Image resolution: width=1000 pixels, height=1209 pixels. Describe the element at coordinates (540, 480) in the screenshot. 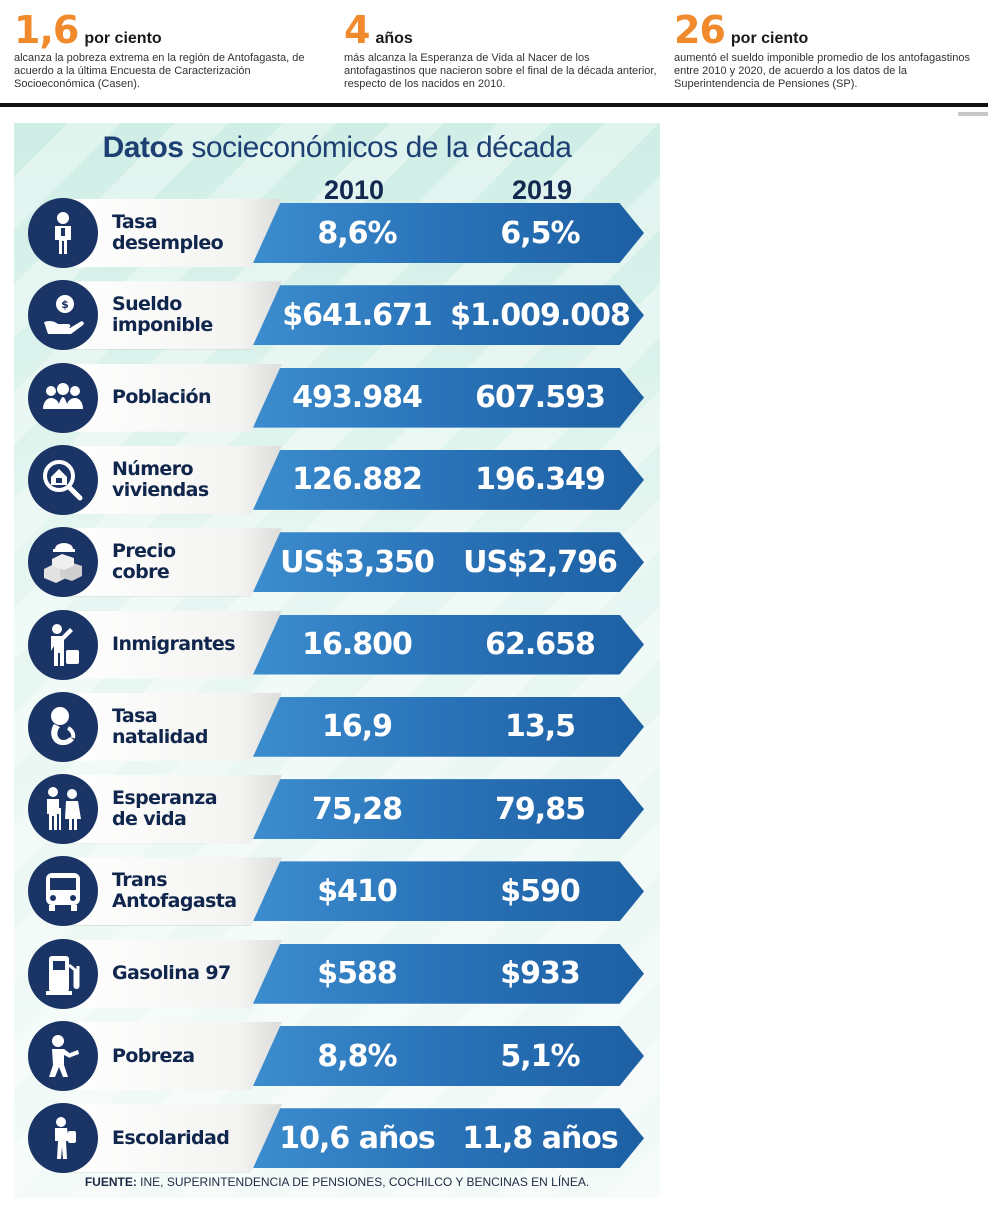

I see `value-2019: 196.349` at that location.